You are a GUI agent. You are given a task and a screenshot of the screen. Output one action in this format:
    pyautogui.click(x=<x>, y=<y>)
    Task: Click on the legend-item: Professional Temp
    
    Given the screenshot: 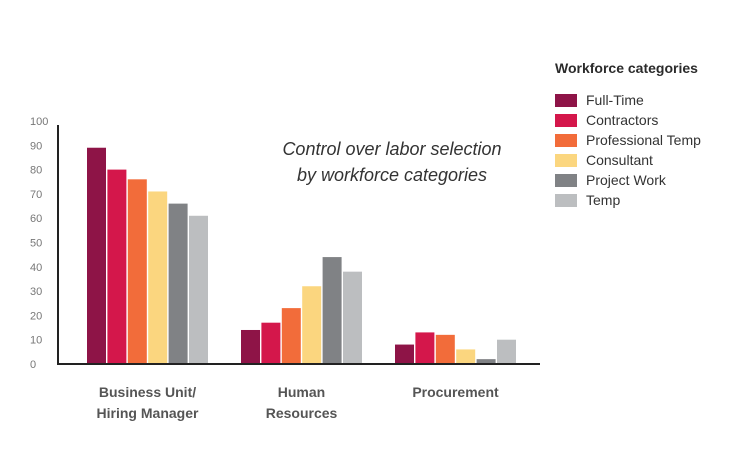 What is the action you would take?
    pyautogui.click(x=628, y=140)
    